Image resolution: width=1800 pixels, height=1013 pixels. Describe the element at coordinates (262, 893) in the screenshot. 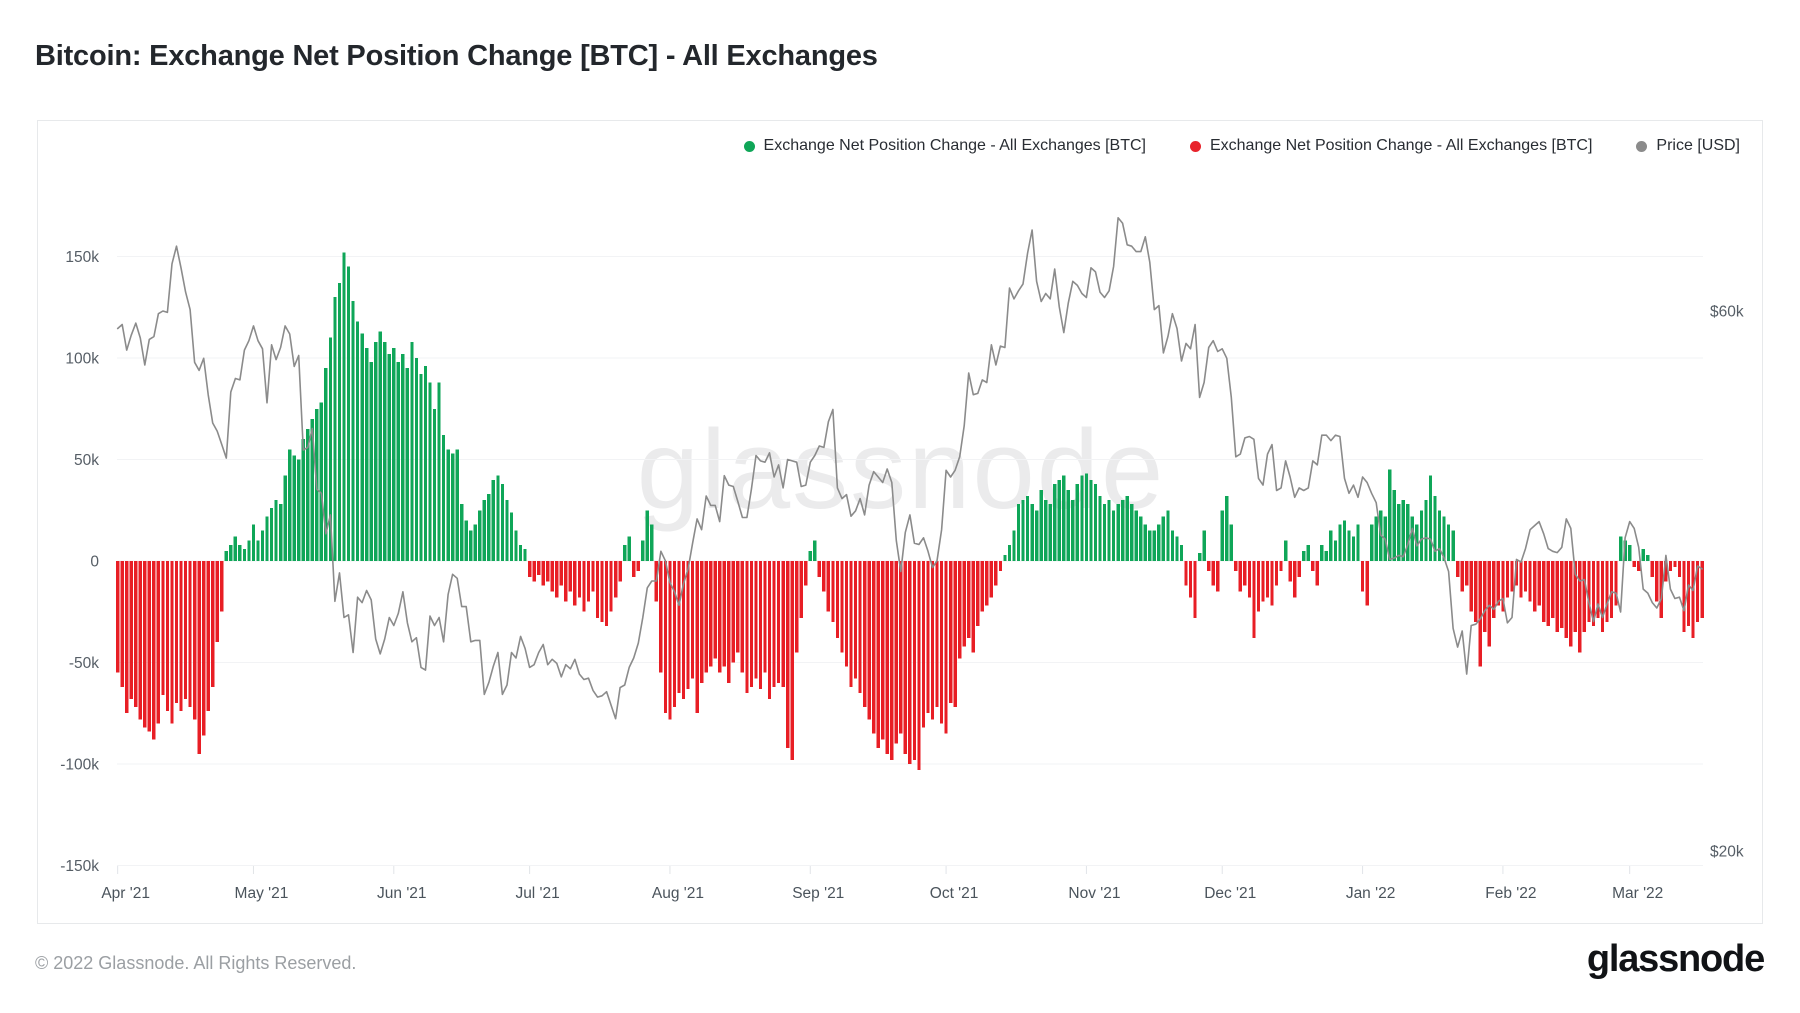

I see `svg-text: May '21` at that location.